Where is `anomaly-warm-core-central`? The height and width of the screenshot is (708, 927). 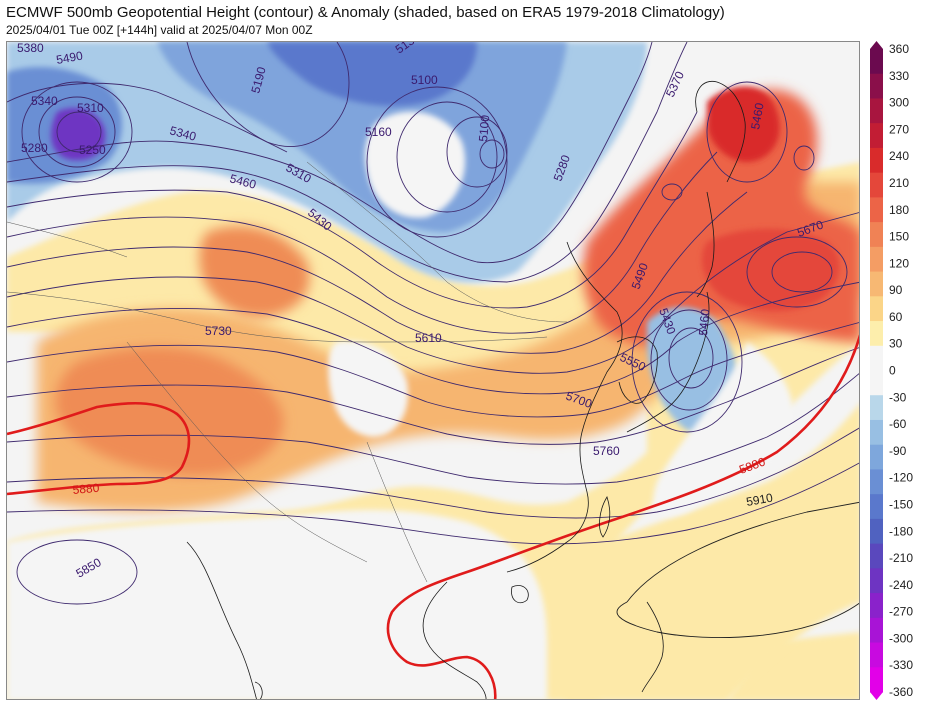
anomaly-warm-core-central is located at coordinates (169, 411).